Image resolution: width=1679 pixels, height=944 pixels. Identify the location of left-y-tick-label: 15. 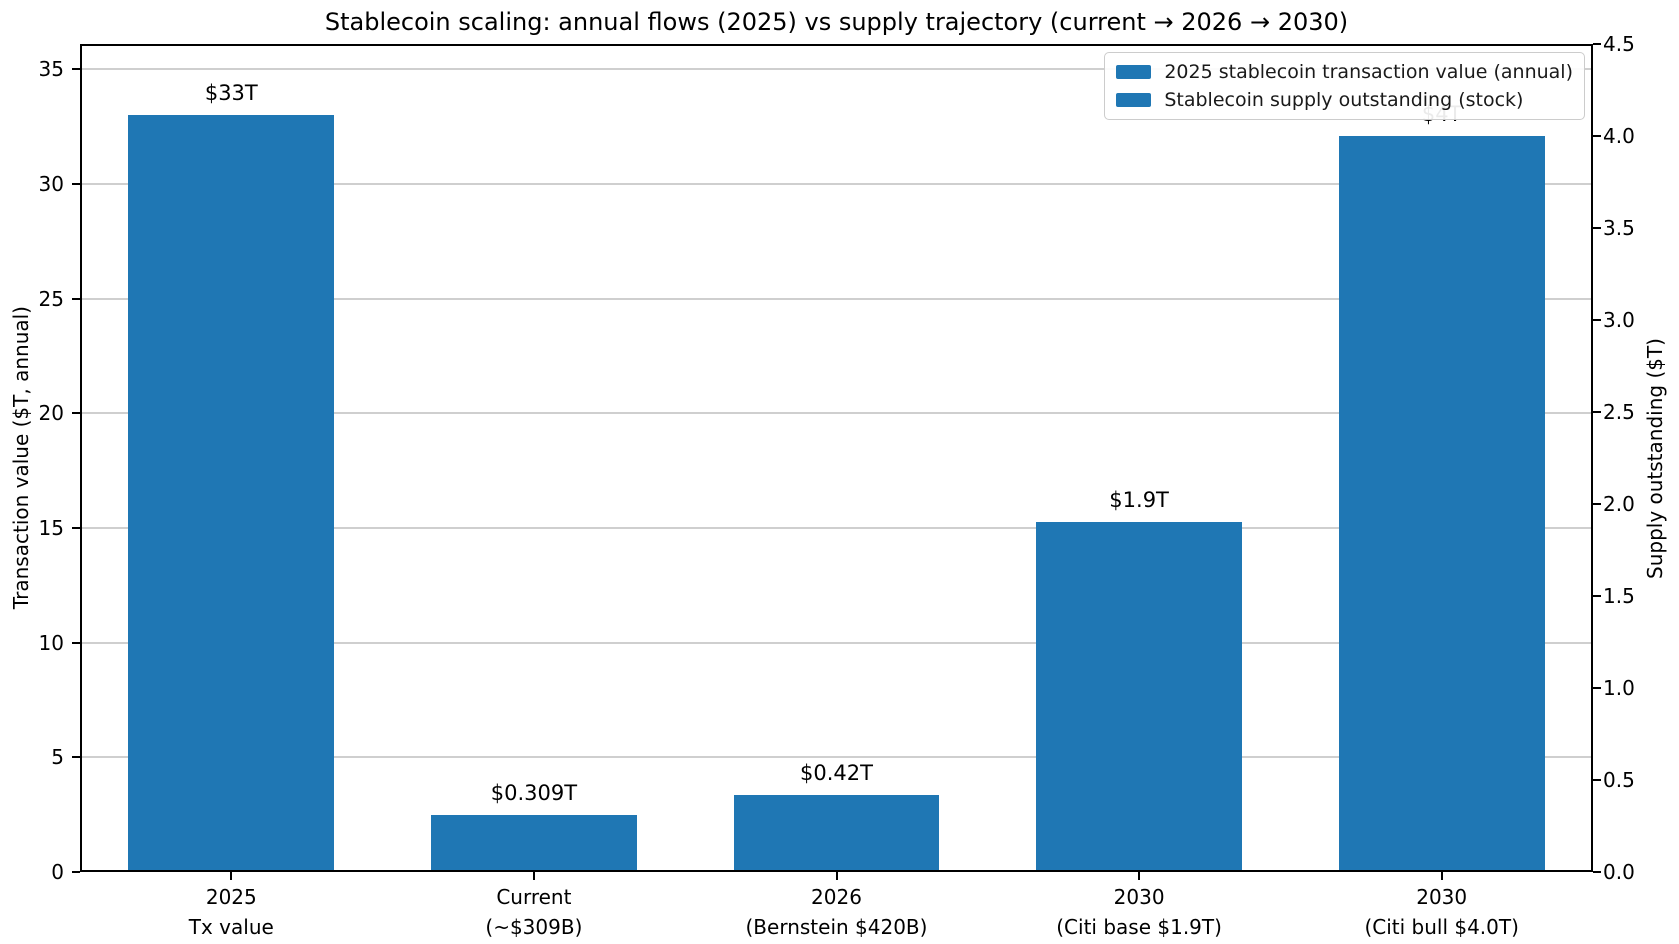
(51, 527).